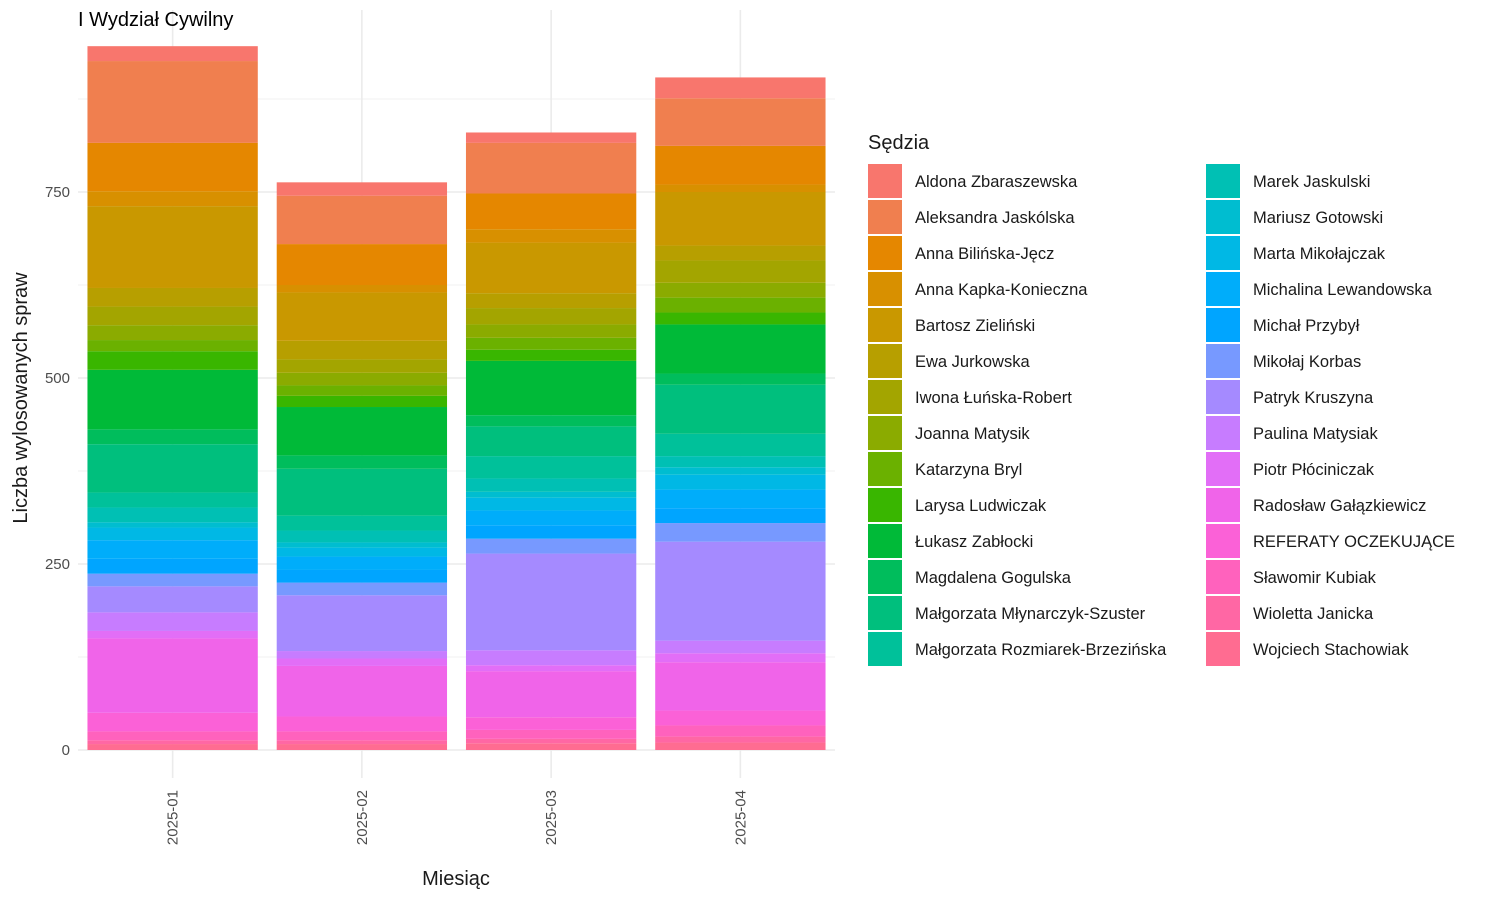 The width and height of the screenshot is (1500, 900). I want to click on legend-label: Mikołaj Korbas, so click(1307, 362).